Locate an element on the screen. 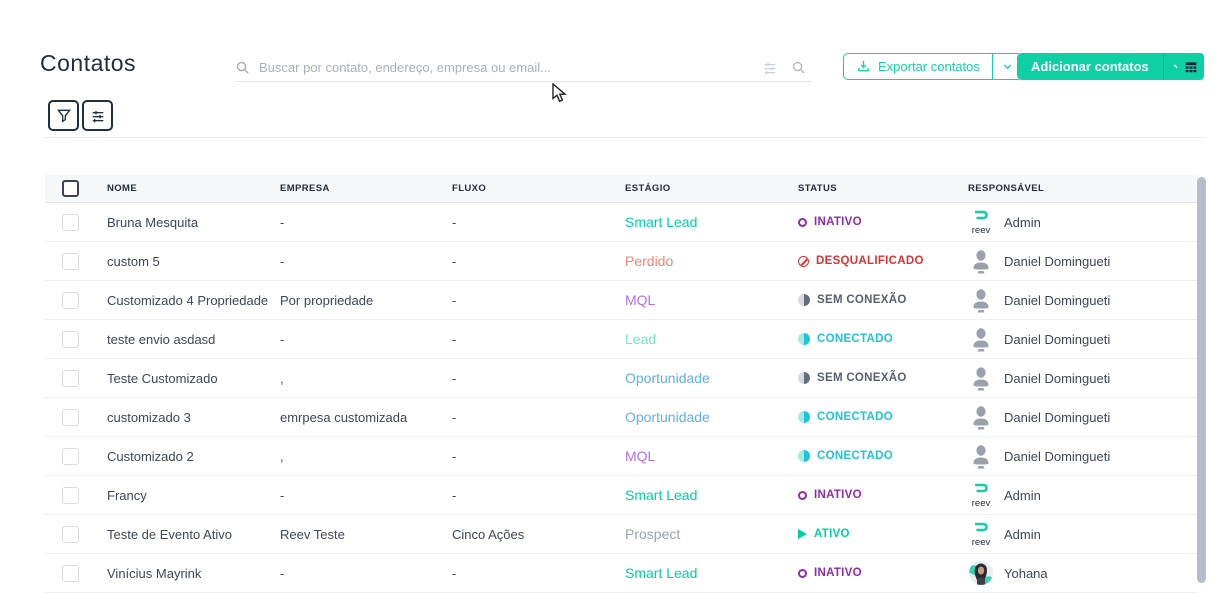 Image resolution: width=1226 pixels, height=593 pixels. cell-estagio: Perdido is located at coordinates (649, 261).